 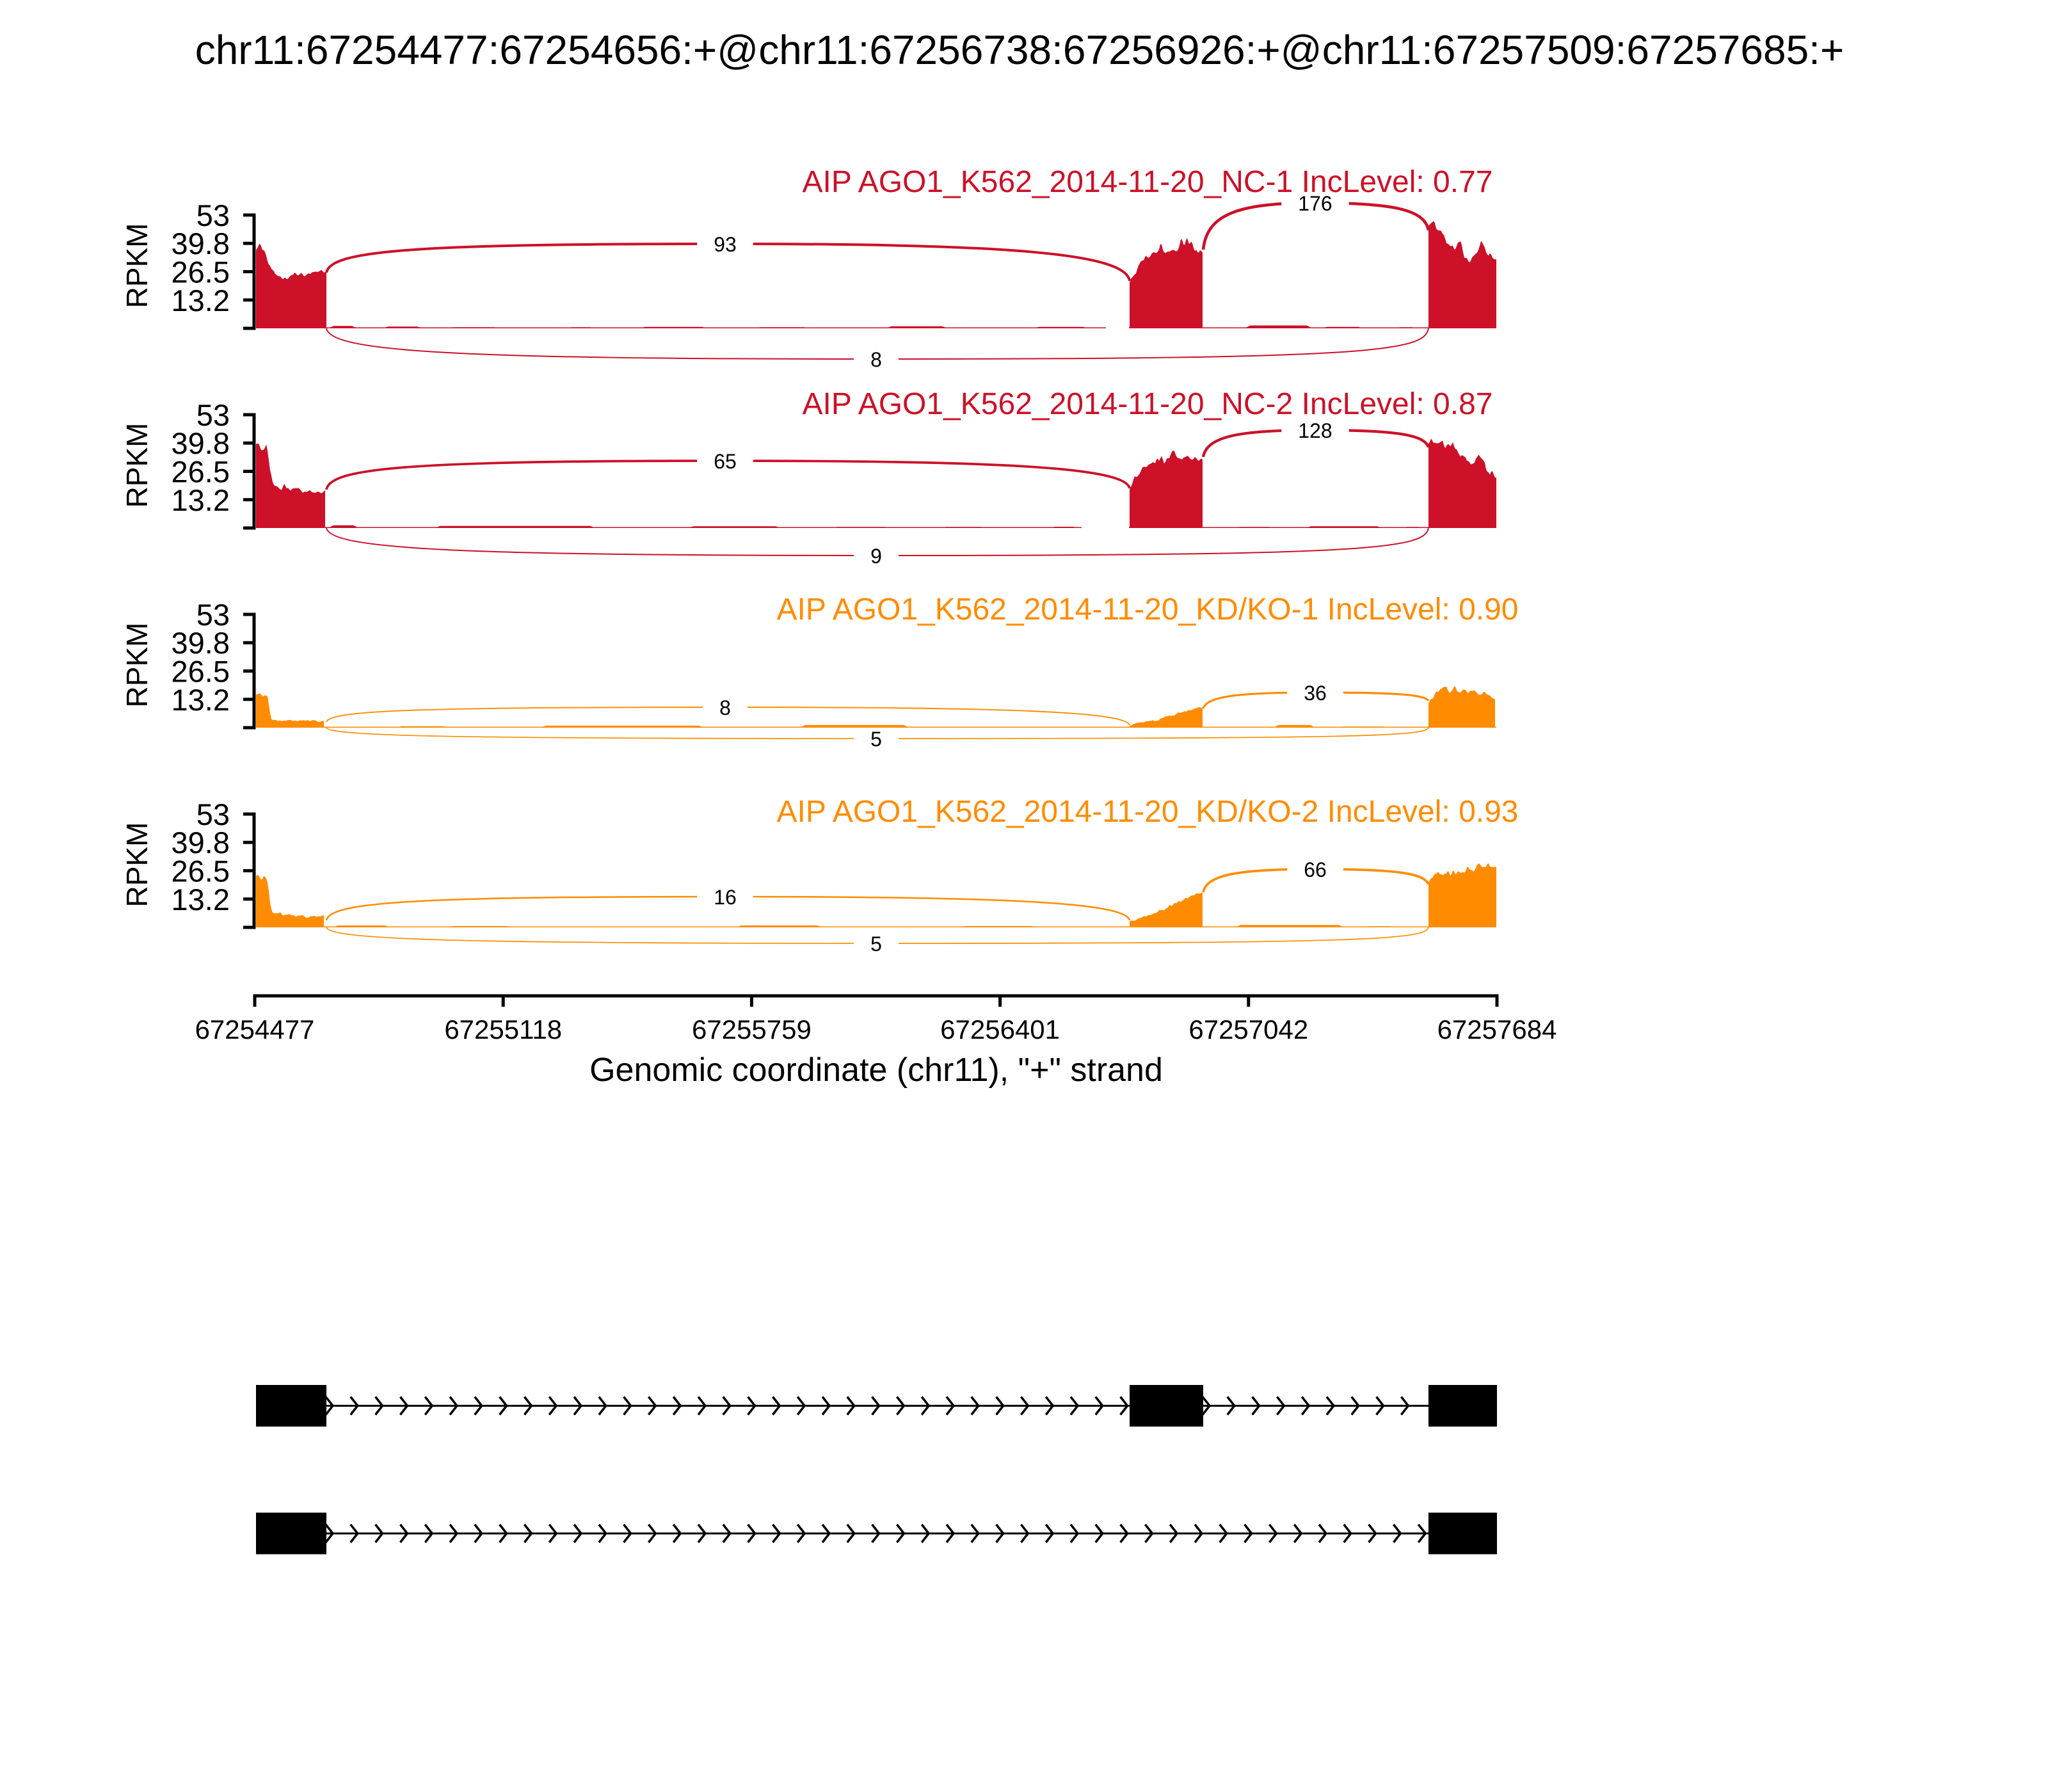 What do you see at coordinates (876, 556) in the screenshot?
I see `svg-text: 9` at bounding box center [876, 556].